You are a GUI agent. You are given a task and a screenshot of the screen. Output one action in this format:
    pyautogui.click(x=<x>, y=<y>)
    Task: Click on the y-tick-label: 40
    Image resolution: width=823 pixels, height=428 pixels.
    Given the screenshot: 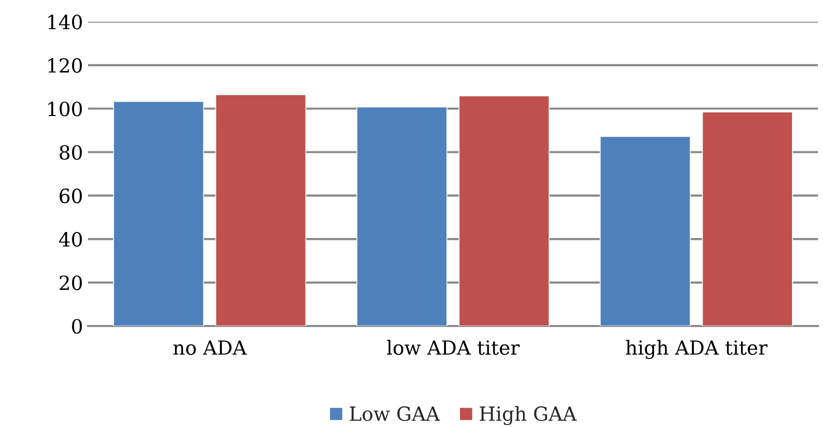 What is the action you would take?
    pyautogui.click(x=70, y=239)
    